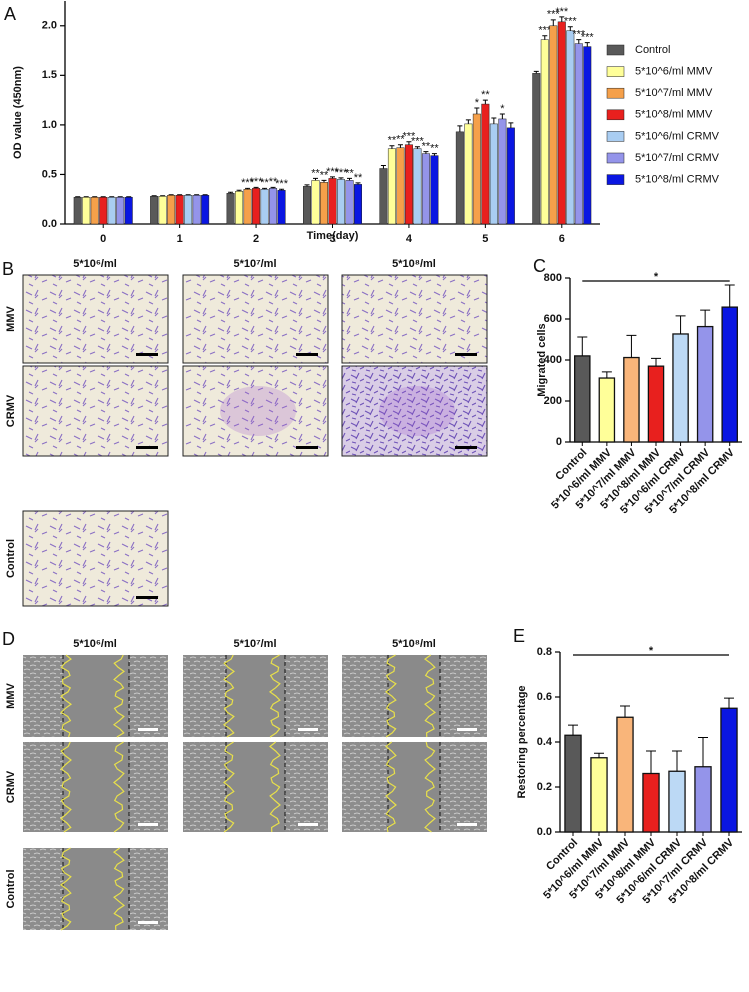 The image size is (749, 992). Describe the element at coordinates (651, 651) in the screenshot. I see `significance-star: *` at that location.